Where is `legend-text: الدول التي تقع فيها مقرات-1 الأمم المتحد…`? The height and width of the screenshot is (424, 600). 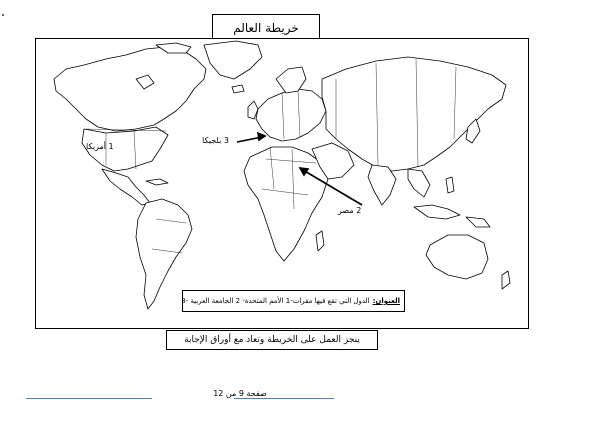
legend-text: الدول التي تقع فيها مقرات-1 الأمم المتحد… is located at coordinates (276, 301).